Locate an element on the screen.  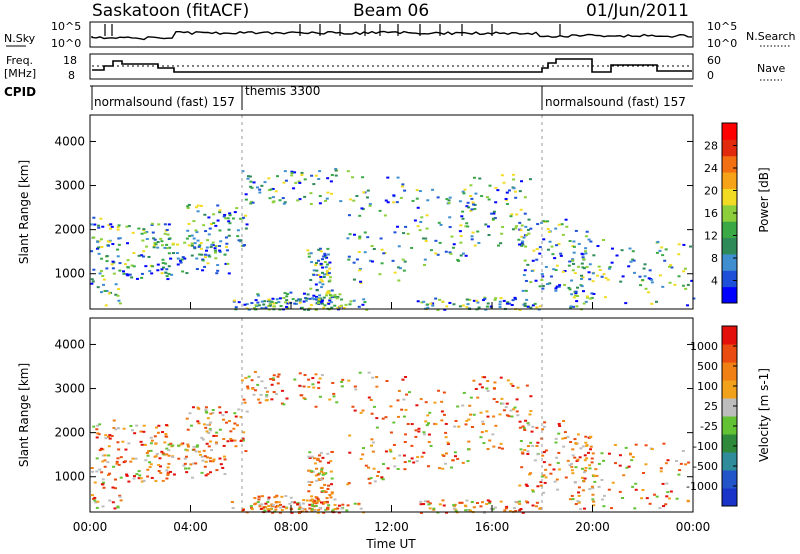
x-tick-label: 20:00 is located at coordinates (592, 527).